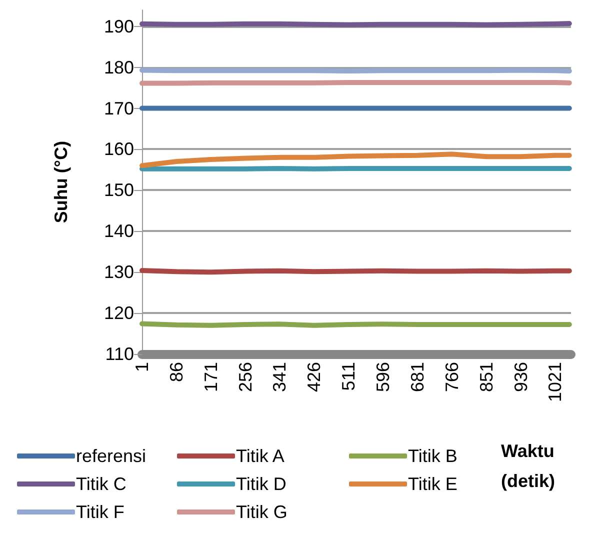  Describe the element at coordinates (100, 512) in the screenshot. I see `legend-label: Titik F` at that location.